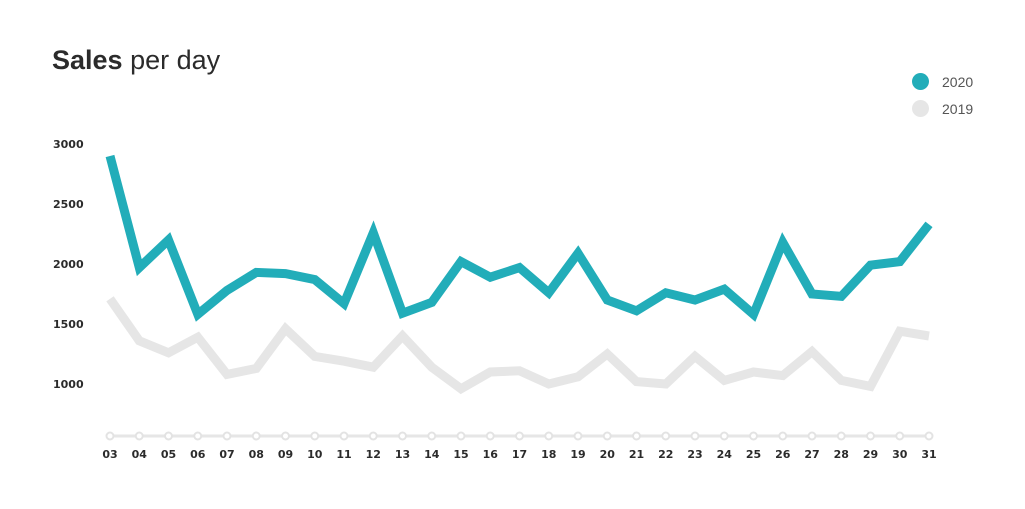  What do you see at coordinates (285, 454) in the screenshot?
I see `x-tick-label-09: 09` at bounding box center [285, 454].